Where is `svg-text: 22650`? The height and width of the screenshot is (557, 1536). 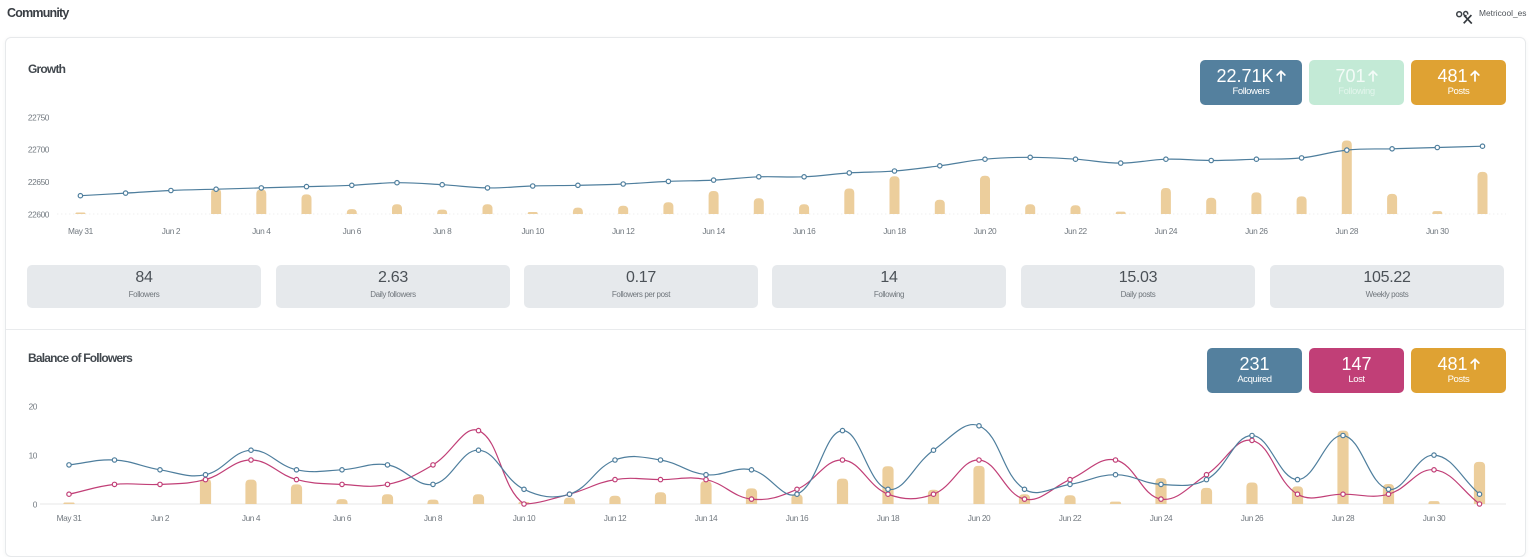
svg-text: 22650 is located at coordinates (39, 182).